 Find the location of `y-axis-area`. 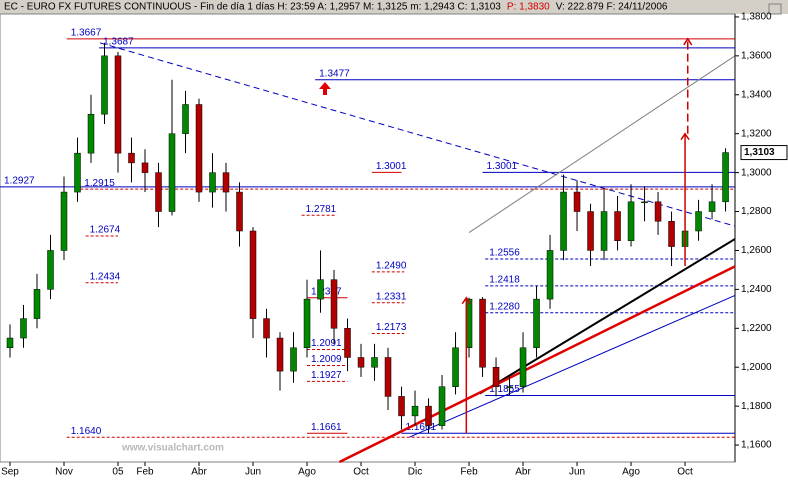

y-axis-area is located at coordinates (761, 238).